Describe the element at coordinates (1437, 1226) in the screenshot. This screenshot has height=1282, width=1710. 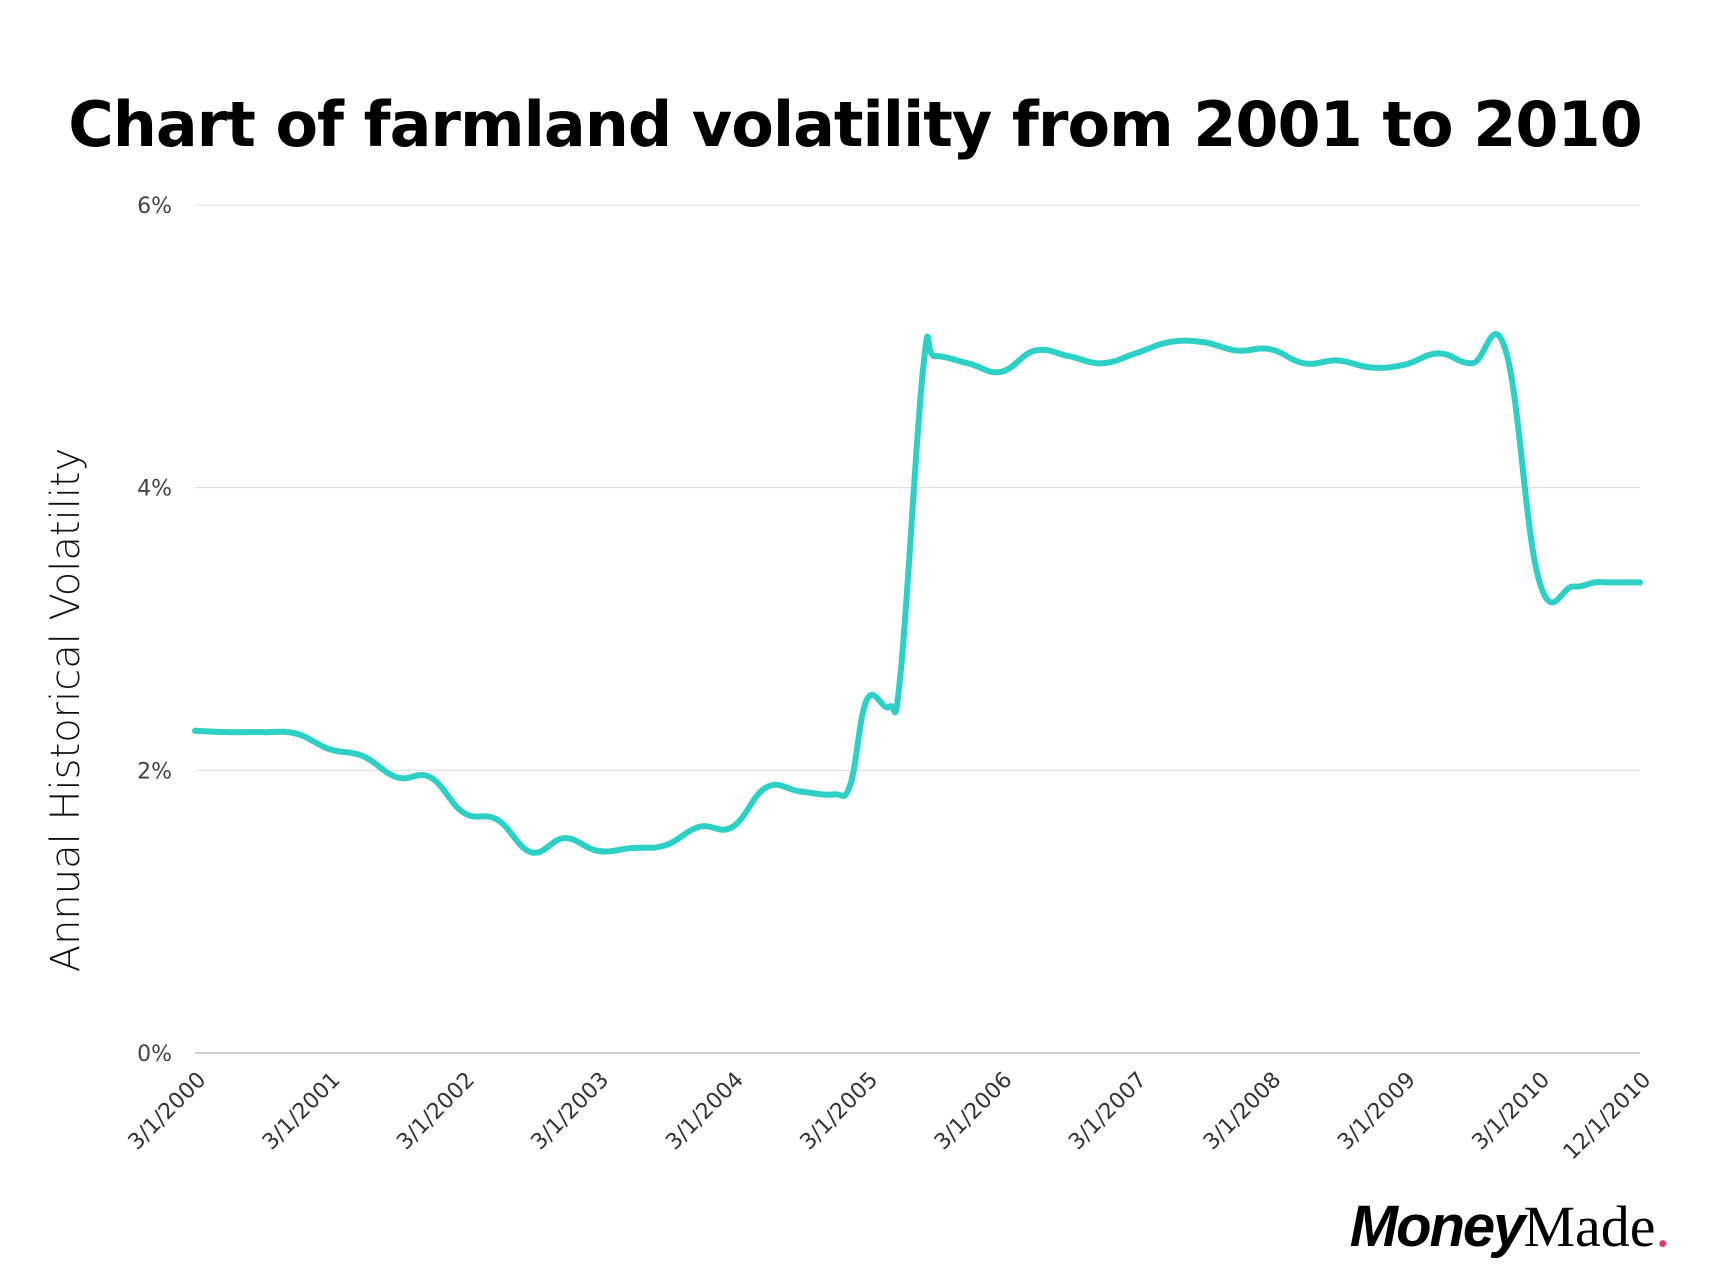
I see `logo-part-1: Money` at that location.